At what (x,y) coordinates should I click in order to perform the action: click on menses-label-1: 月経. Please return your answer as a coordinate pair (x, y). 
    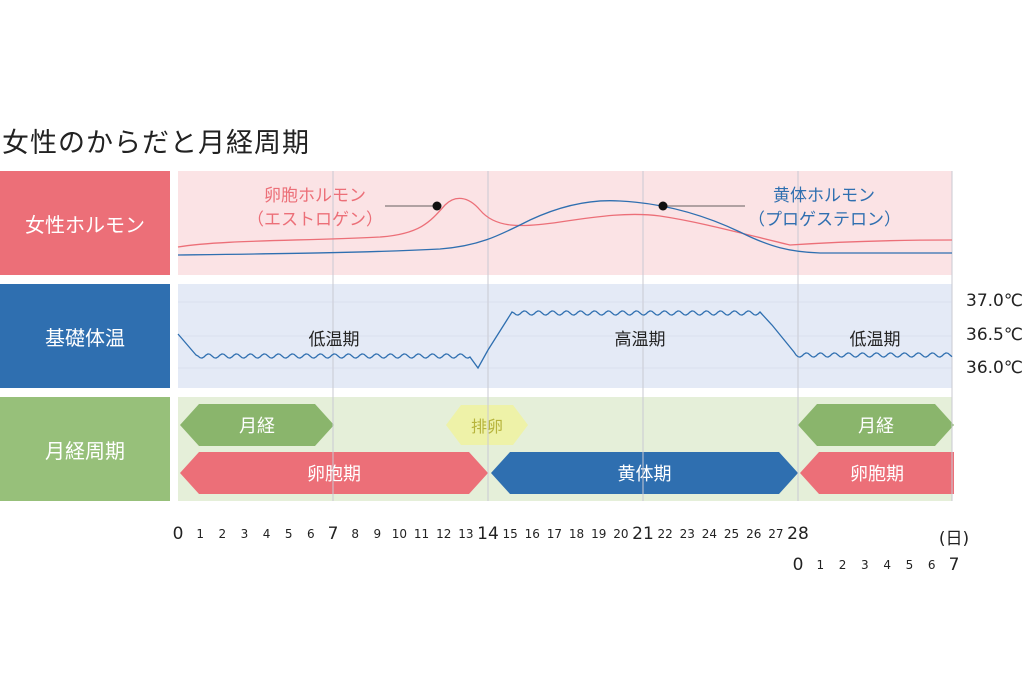
    Looking at the image, I should click on (257, 426).